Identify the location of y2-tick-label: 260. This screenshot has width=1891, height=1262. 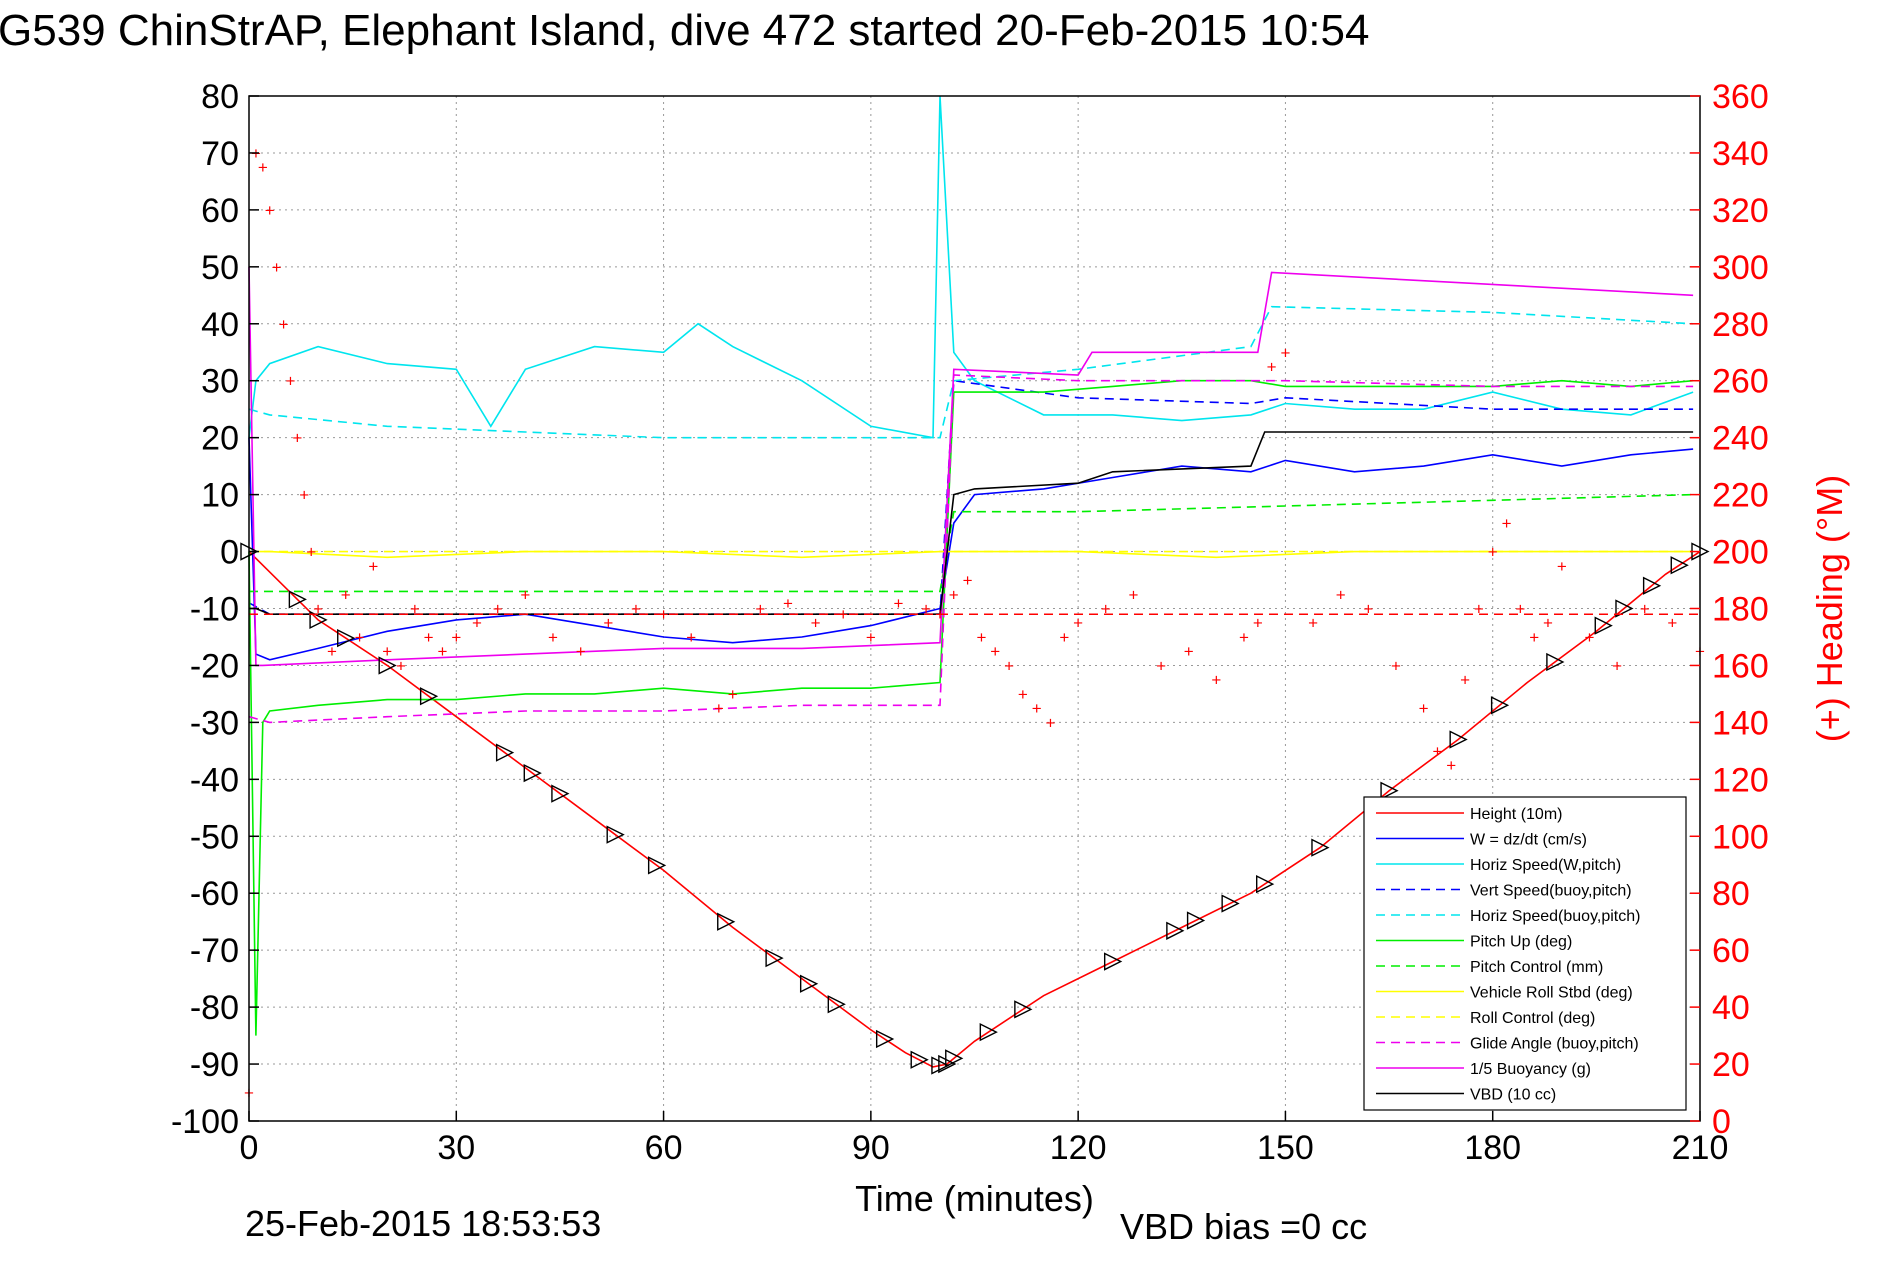
(1740, 382).